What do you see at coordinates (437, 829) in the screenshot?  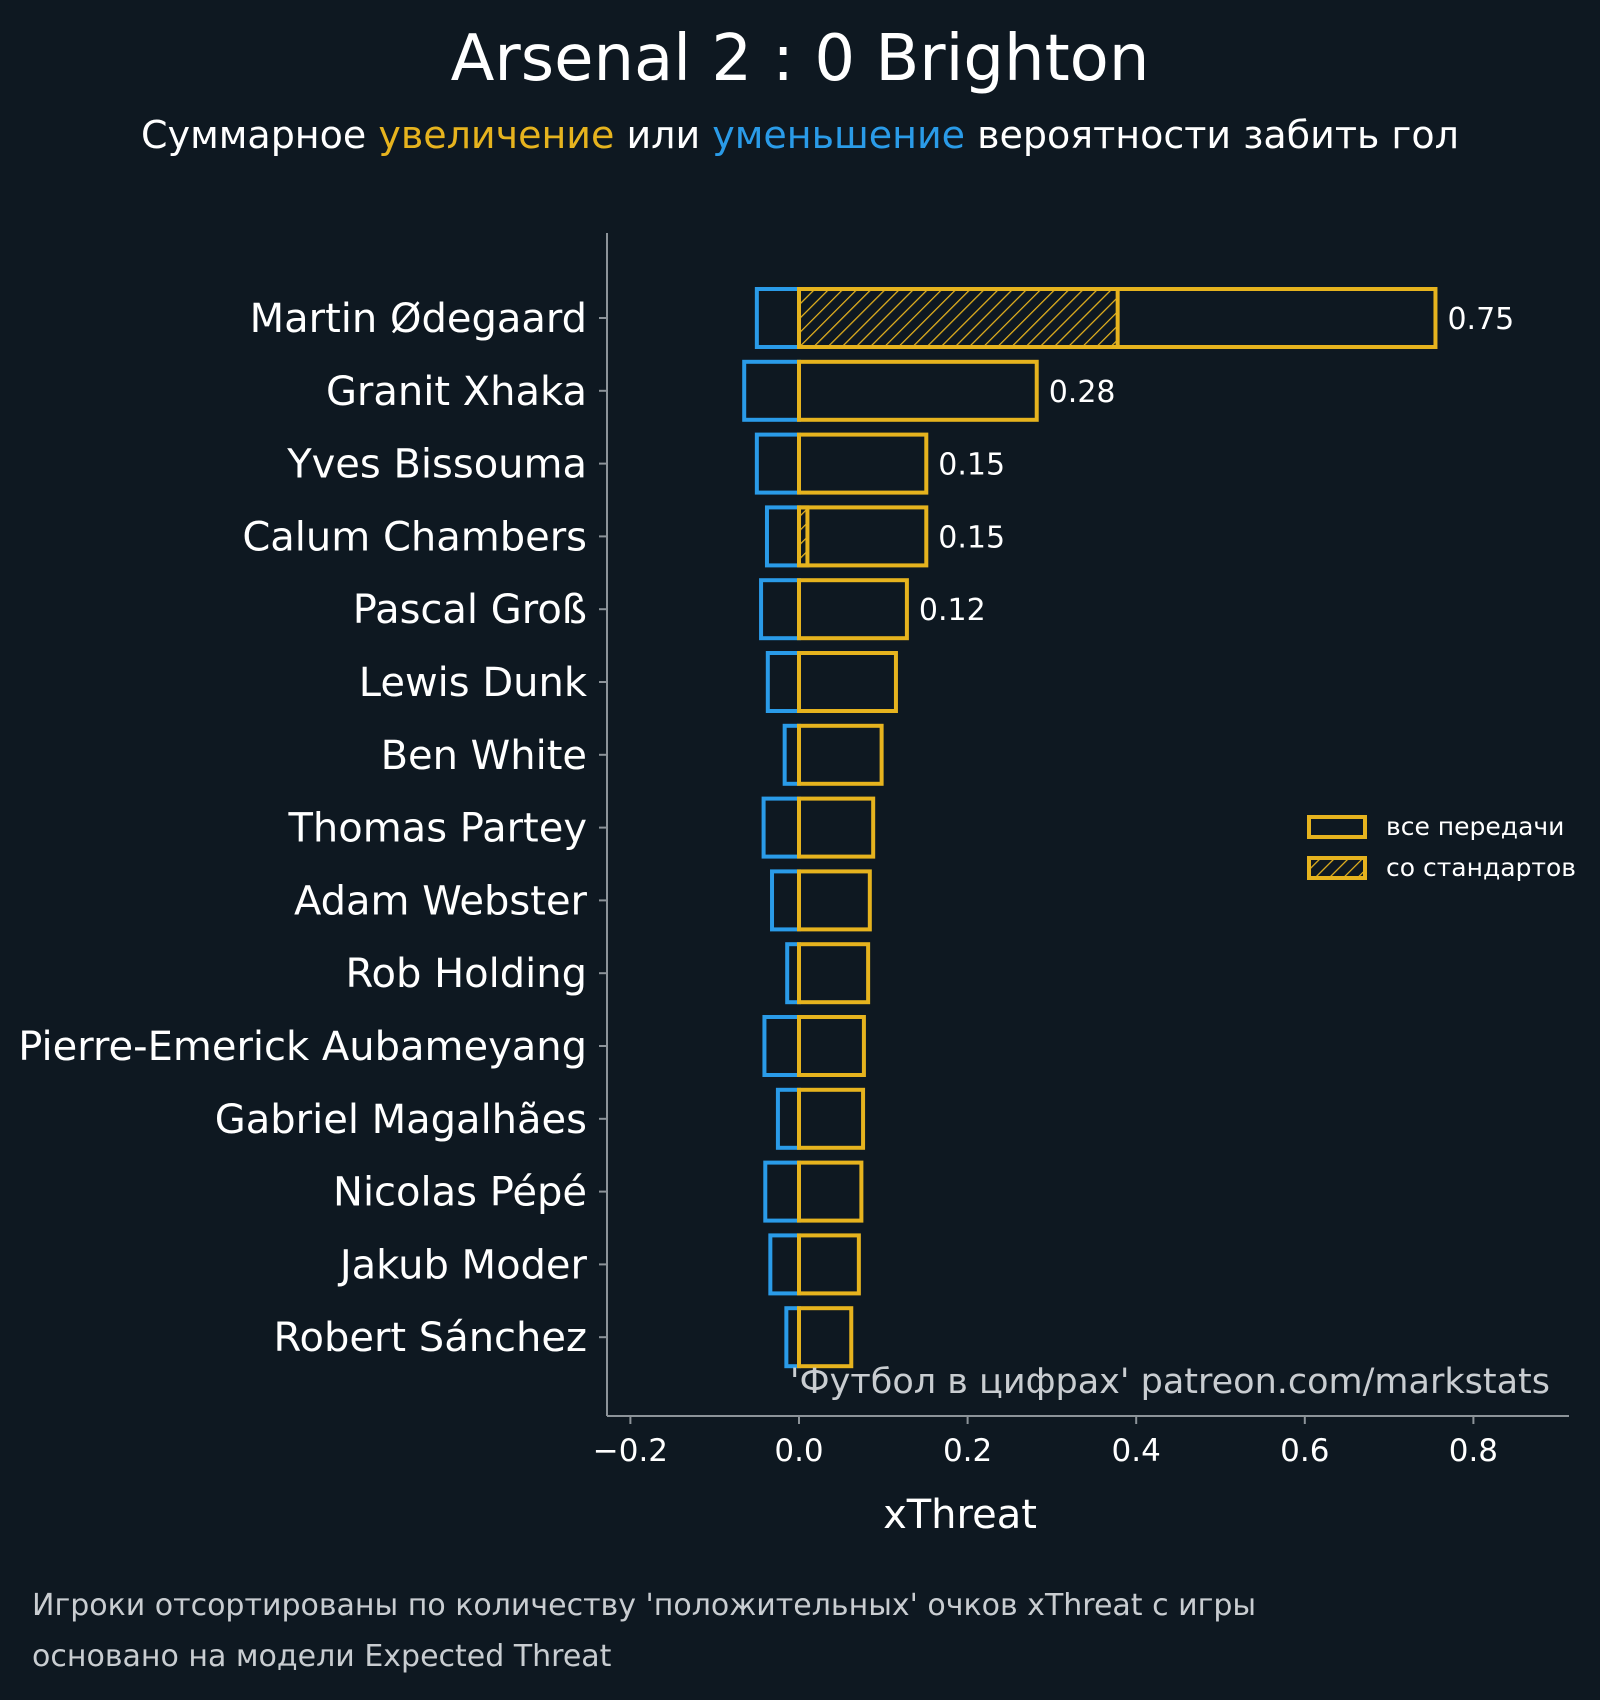 I see `y-tick-label: Thomas Partey` at bounding box center [437, 829].